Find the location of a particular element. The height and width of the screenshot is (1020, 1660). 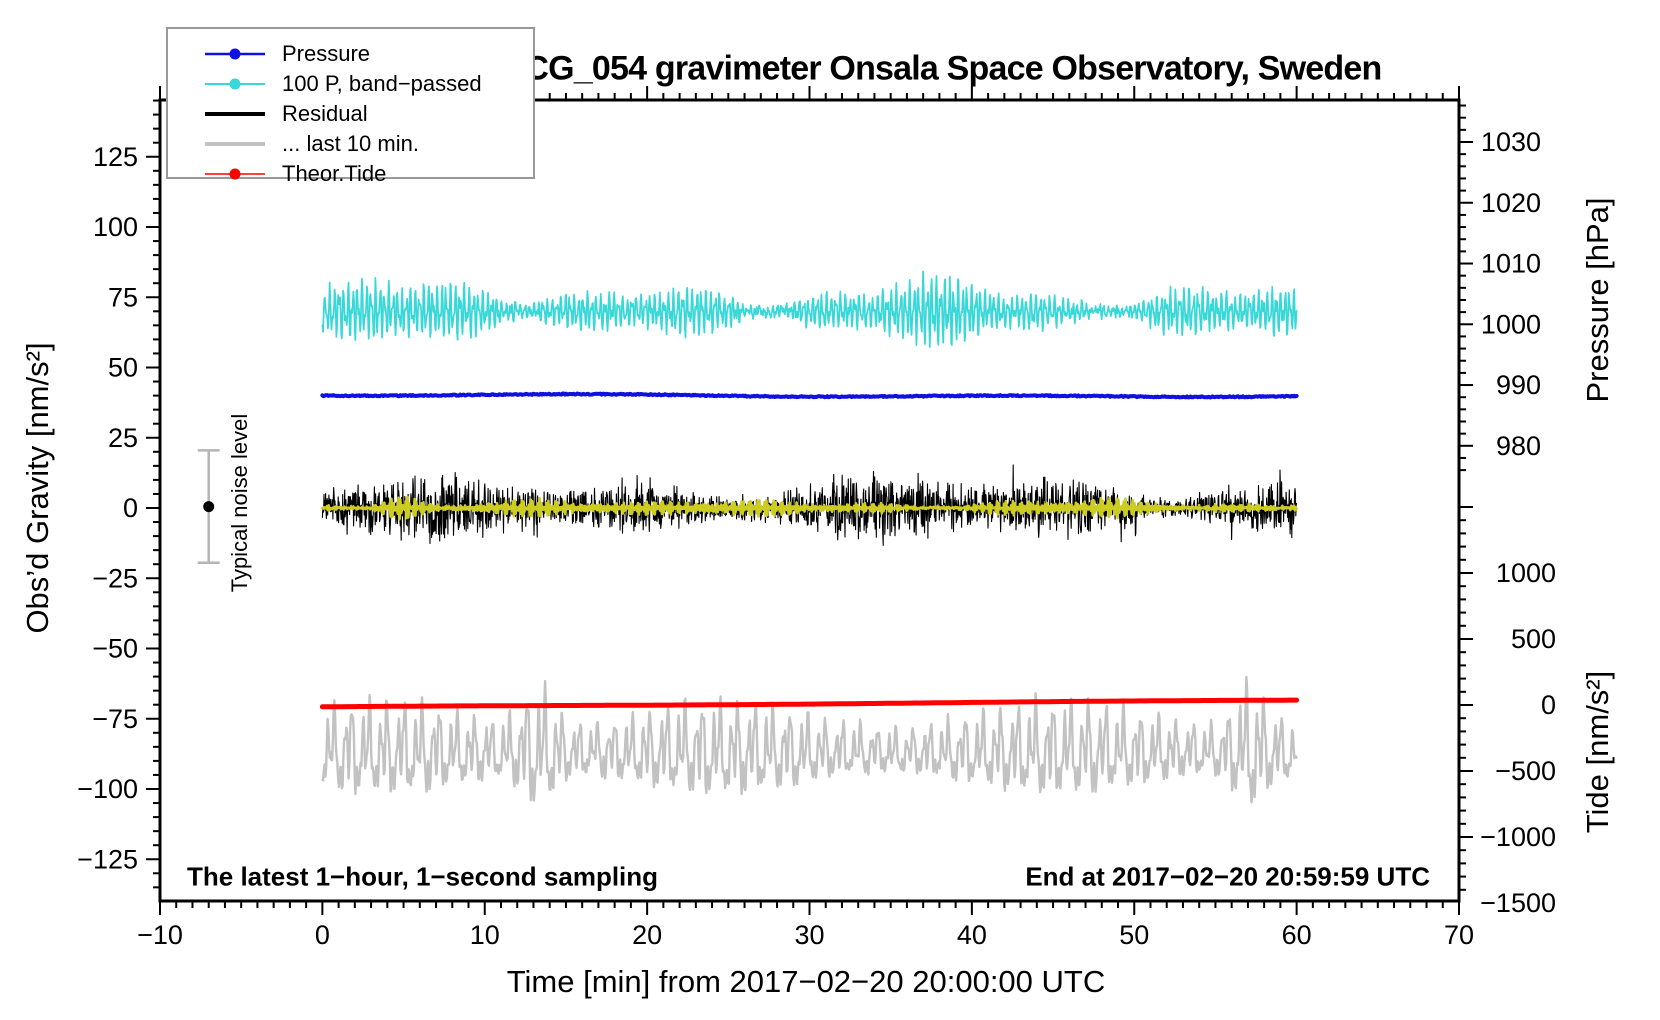

legend-item: ... last 10 min. is located at coordinates (350, 144).